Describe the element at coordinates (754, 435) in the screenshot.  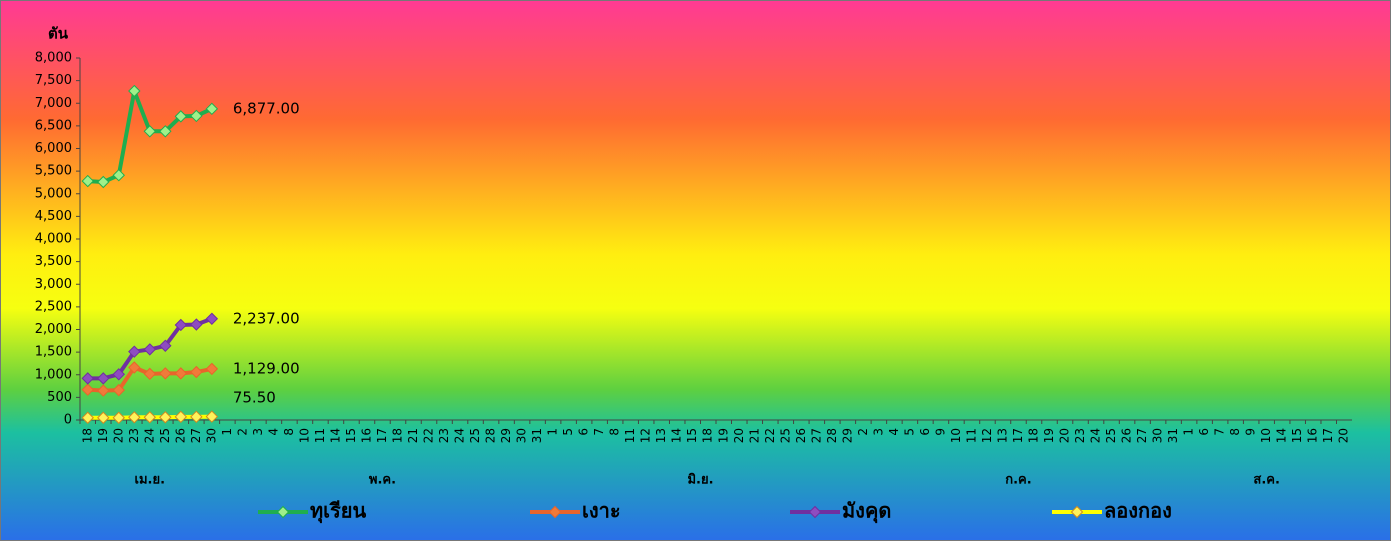
I see `x-tick-label: 21` at that location.